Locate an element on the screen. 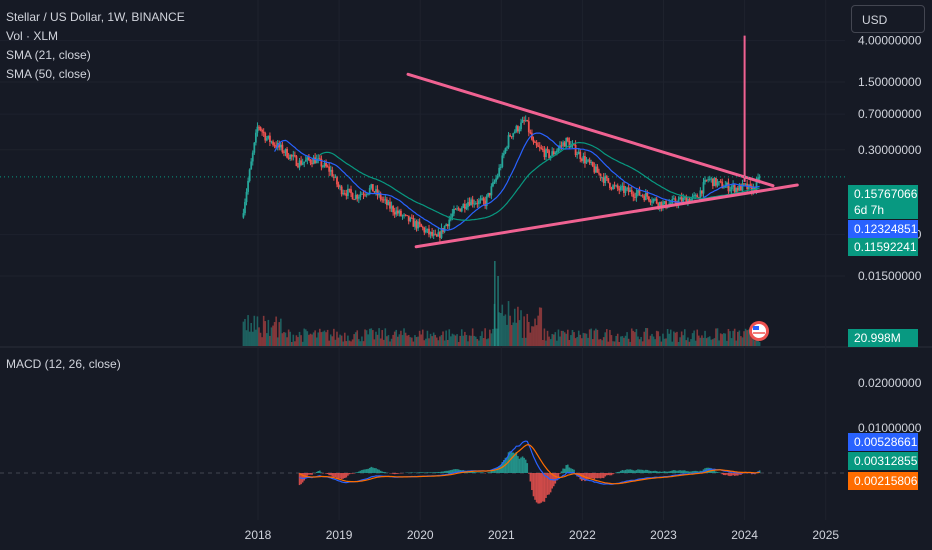  currency-selector: USD is located at coordinates (888, 19).